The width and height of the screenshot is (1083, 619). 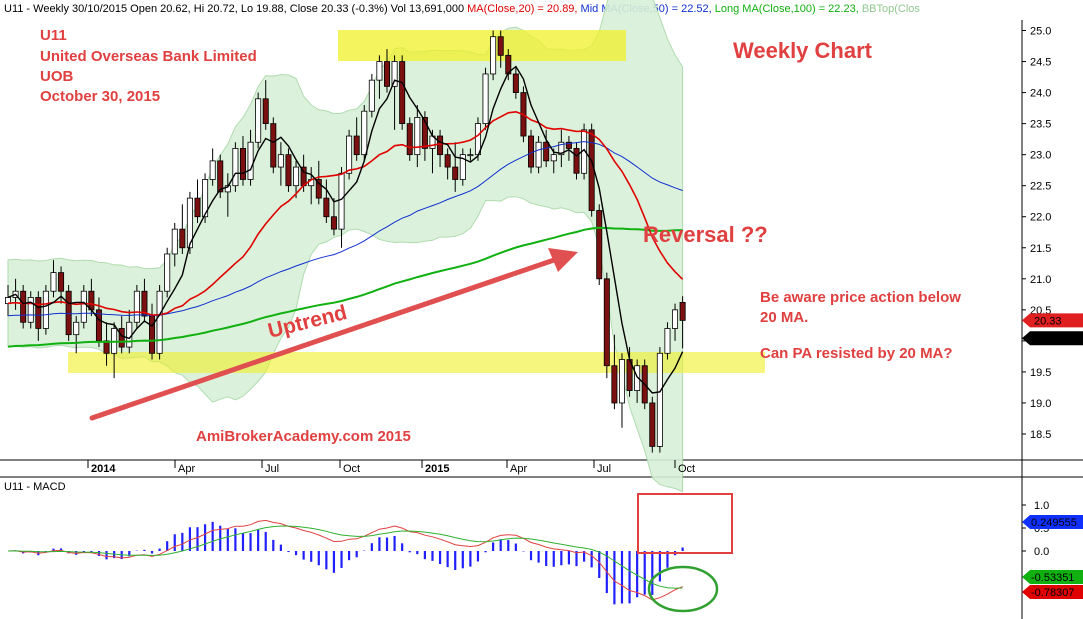 I want to click on watermark: AmiBrokerAcademy.com 2015, so click(x=303, y=436).